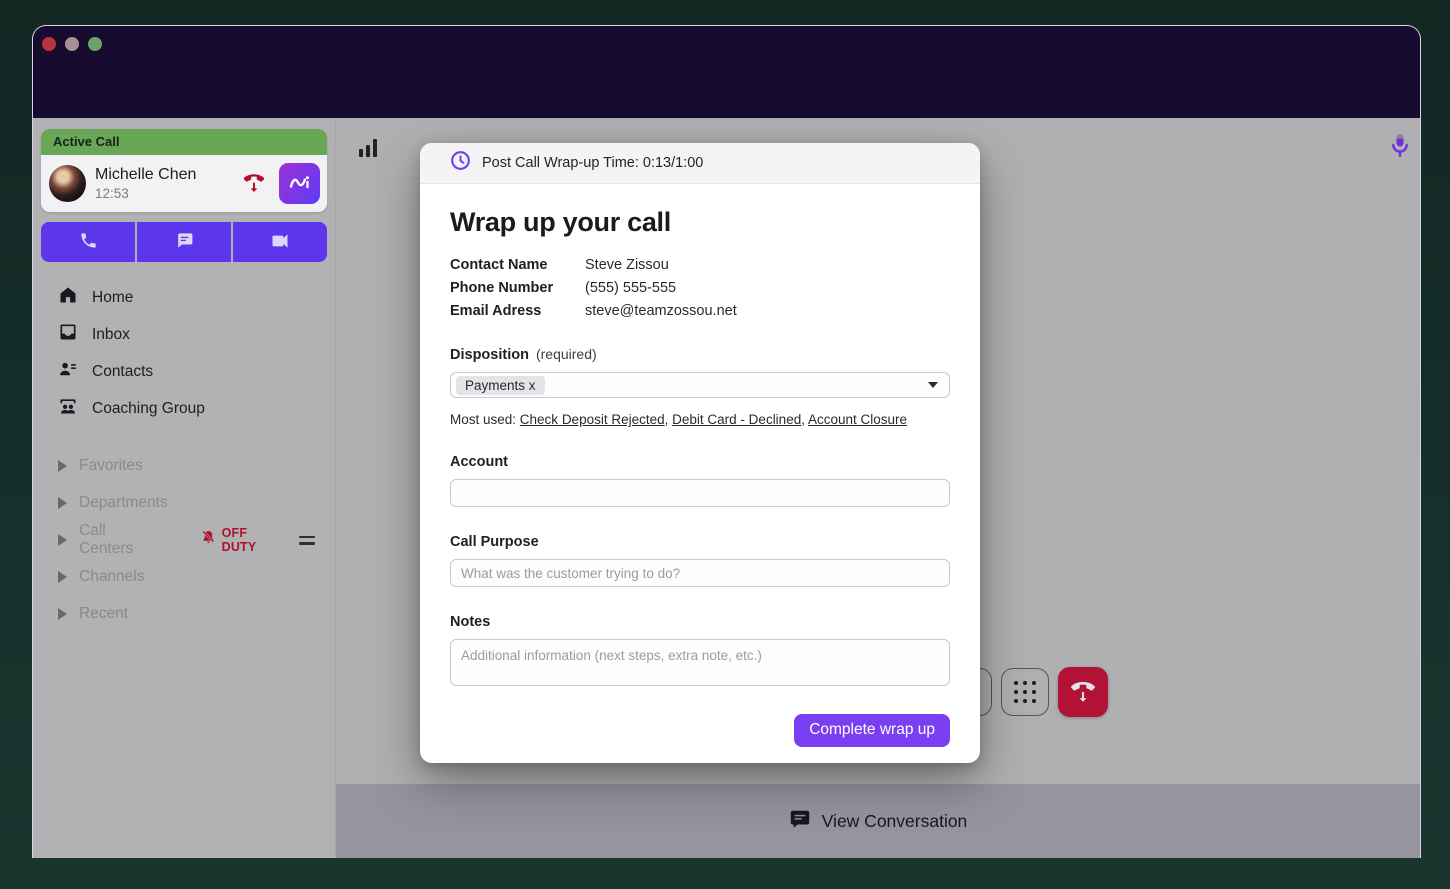 Image resolution: width=1450 pixels, height=889 pixels. What do you see at coordinates (208, 540) in the screenshot?
I see `bell-slash-icon` at bounding box center [208, 540].